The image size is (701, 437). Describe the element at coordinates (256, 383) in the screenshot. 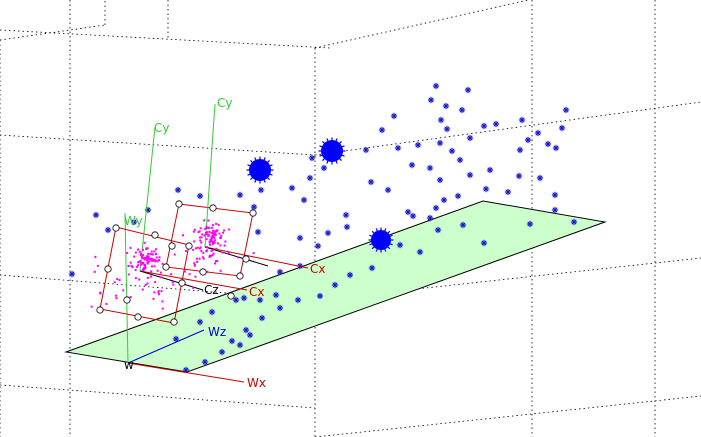

I see `world-x-label: Wx` at that location.